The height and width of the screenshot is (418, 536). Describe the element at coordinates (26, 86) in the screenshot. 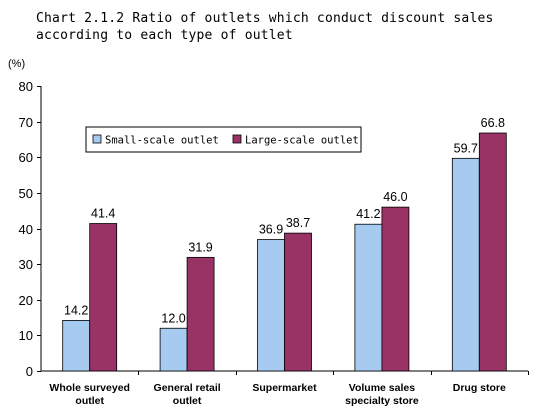

I see `y-tick-label: 80` at that location.